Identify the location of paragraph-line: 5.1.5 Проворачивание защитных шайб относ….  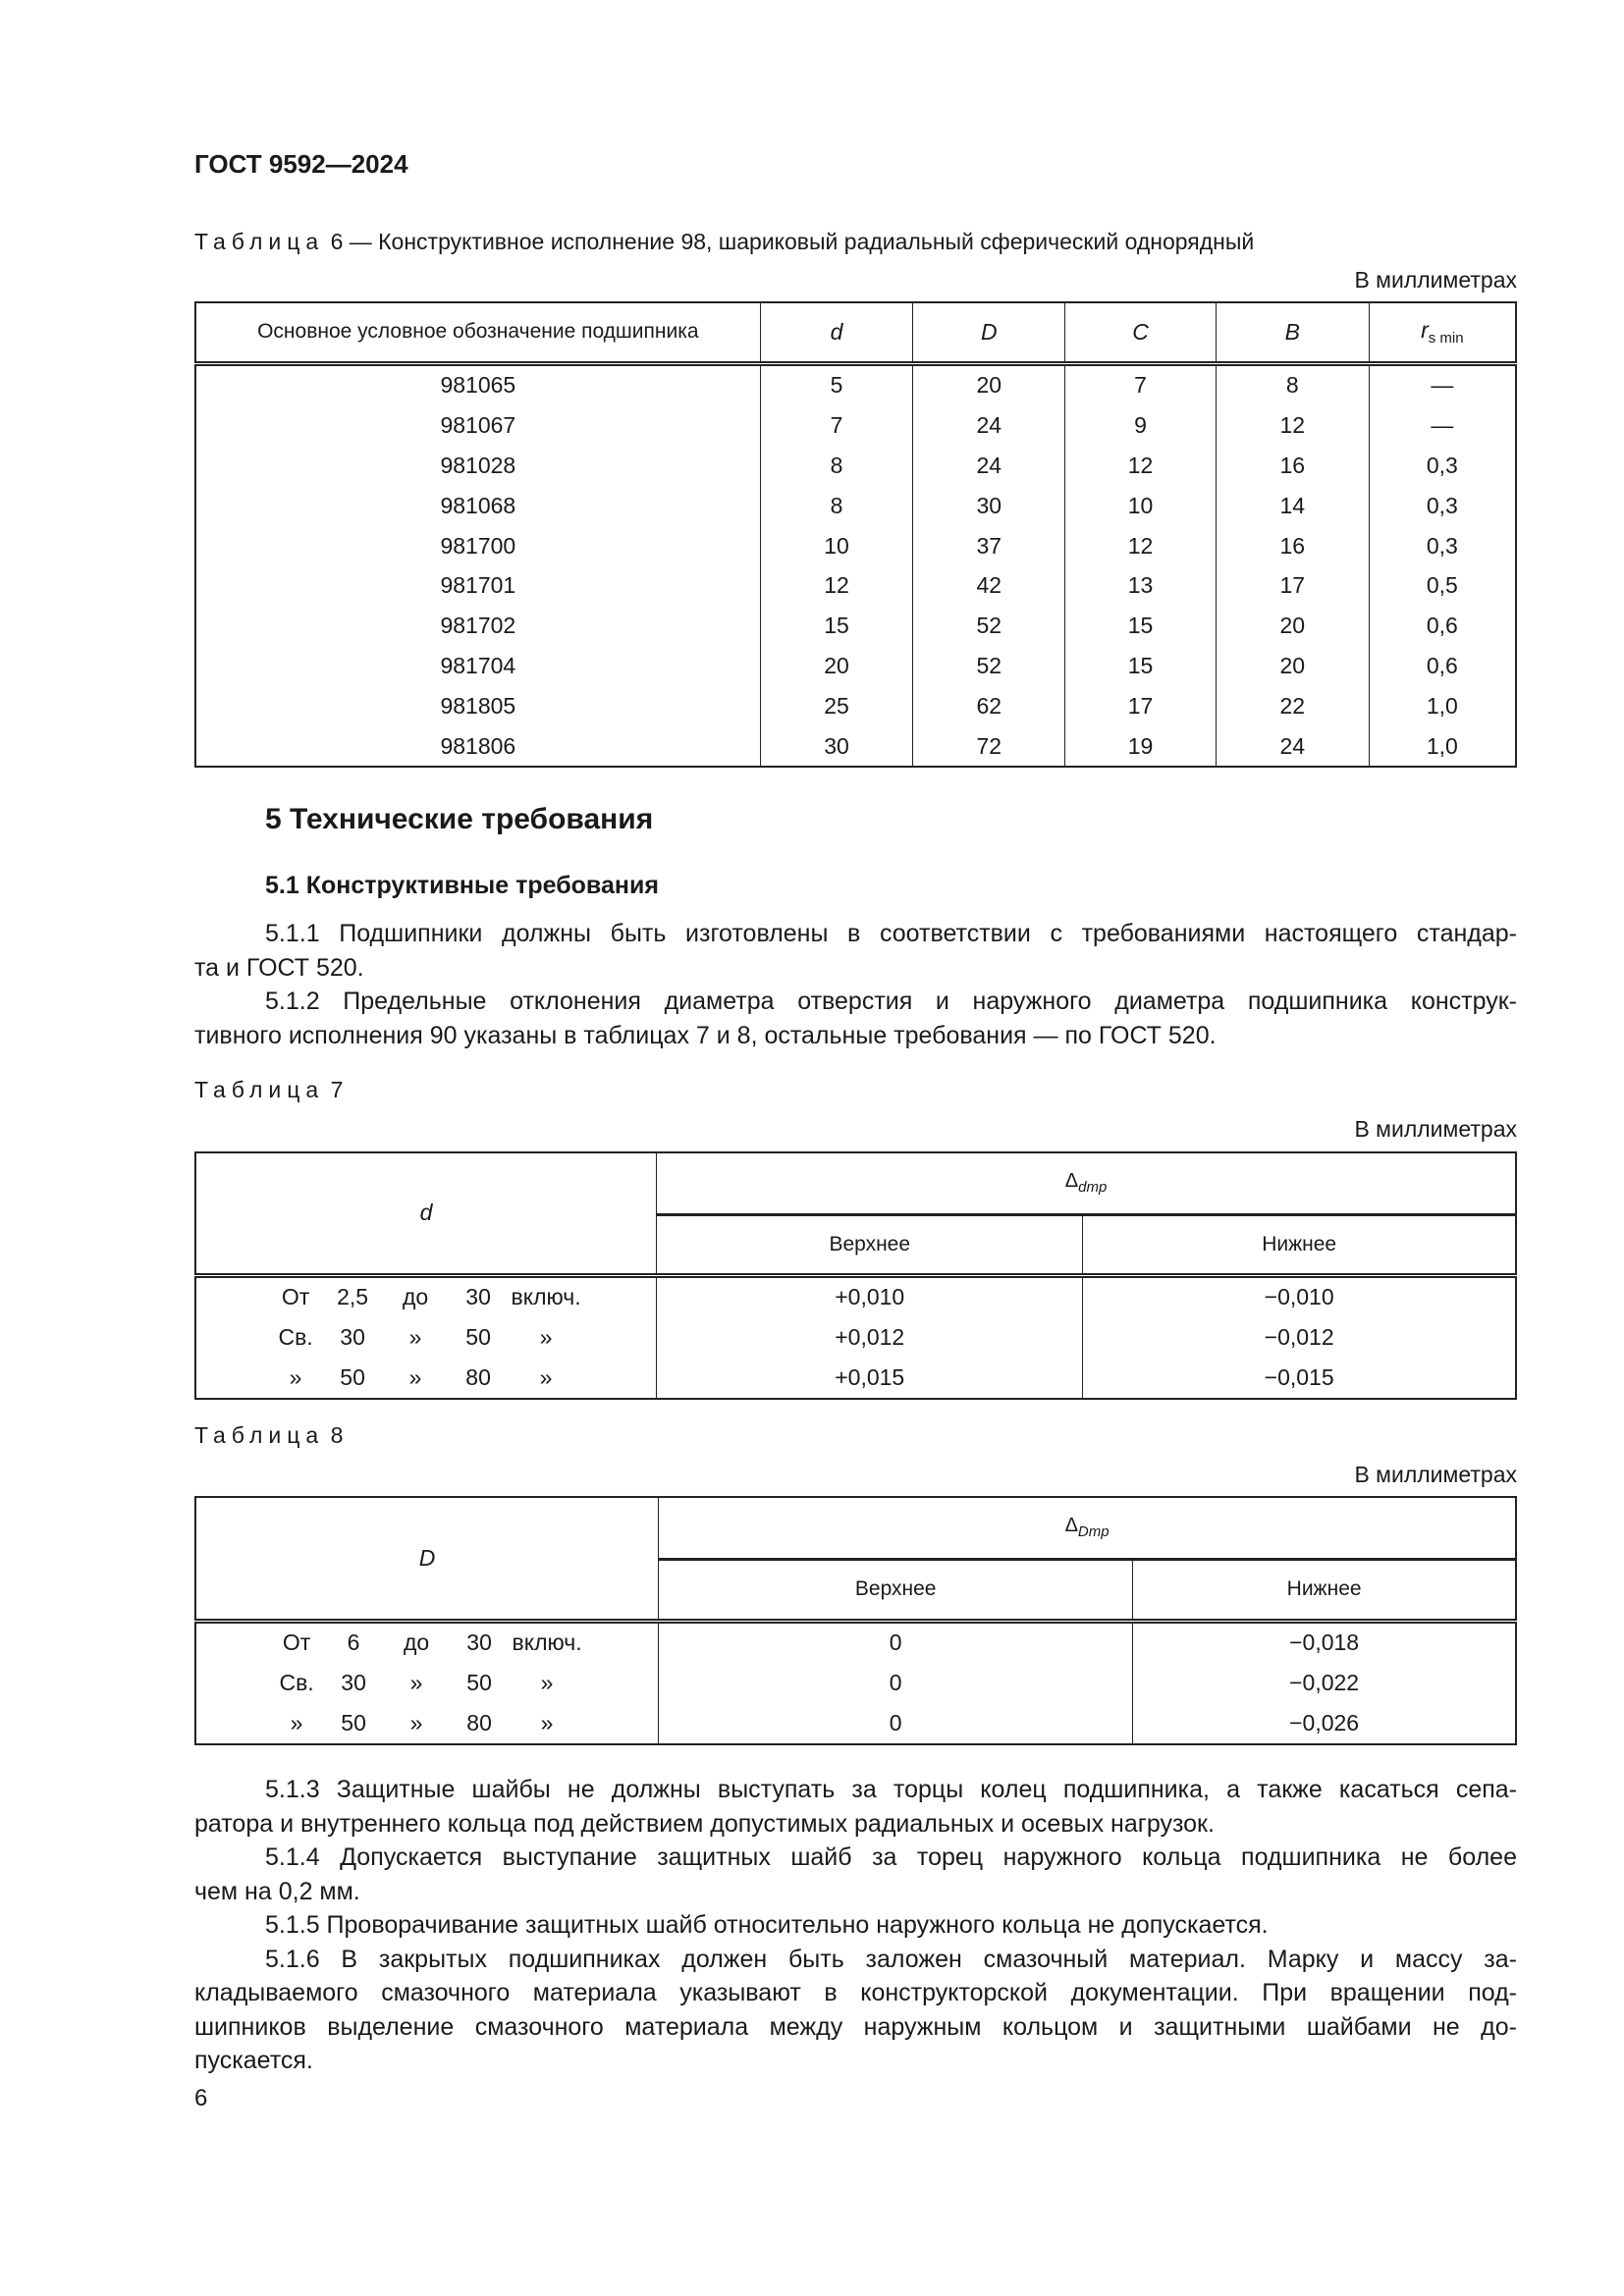
(767, 1925).